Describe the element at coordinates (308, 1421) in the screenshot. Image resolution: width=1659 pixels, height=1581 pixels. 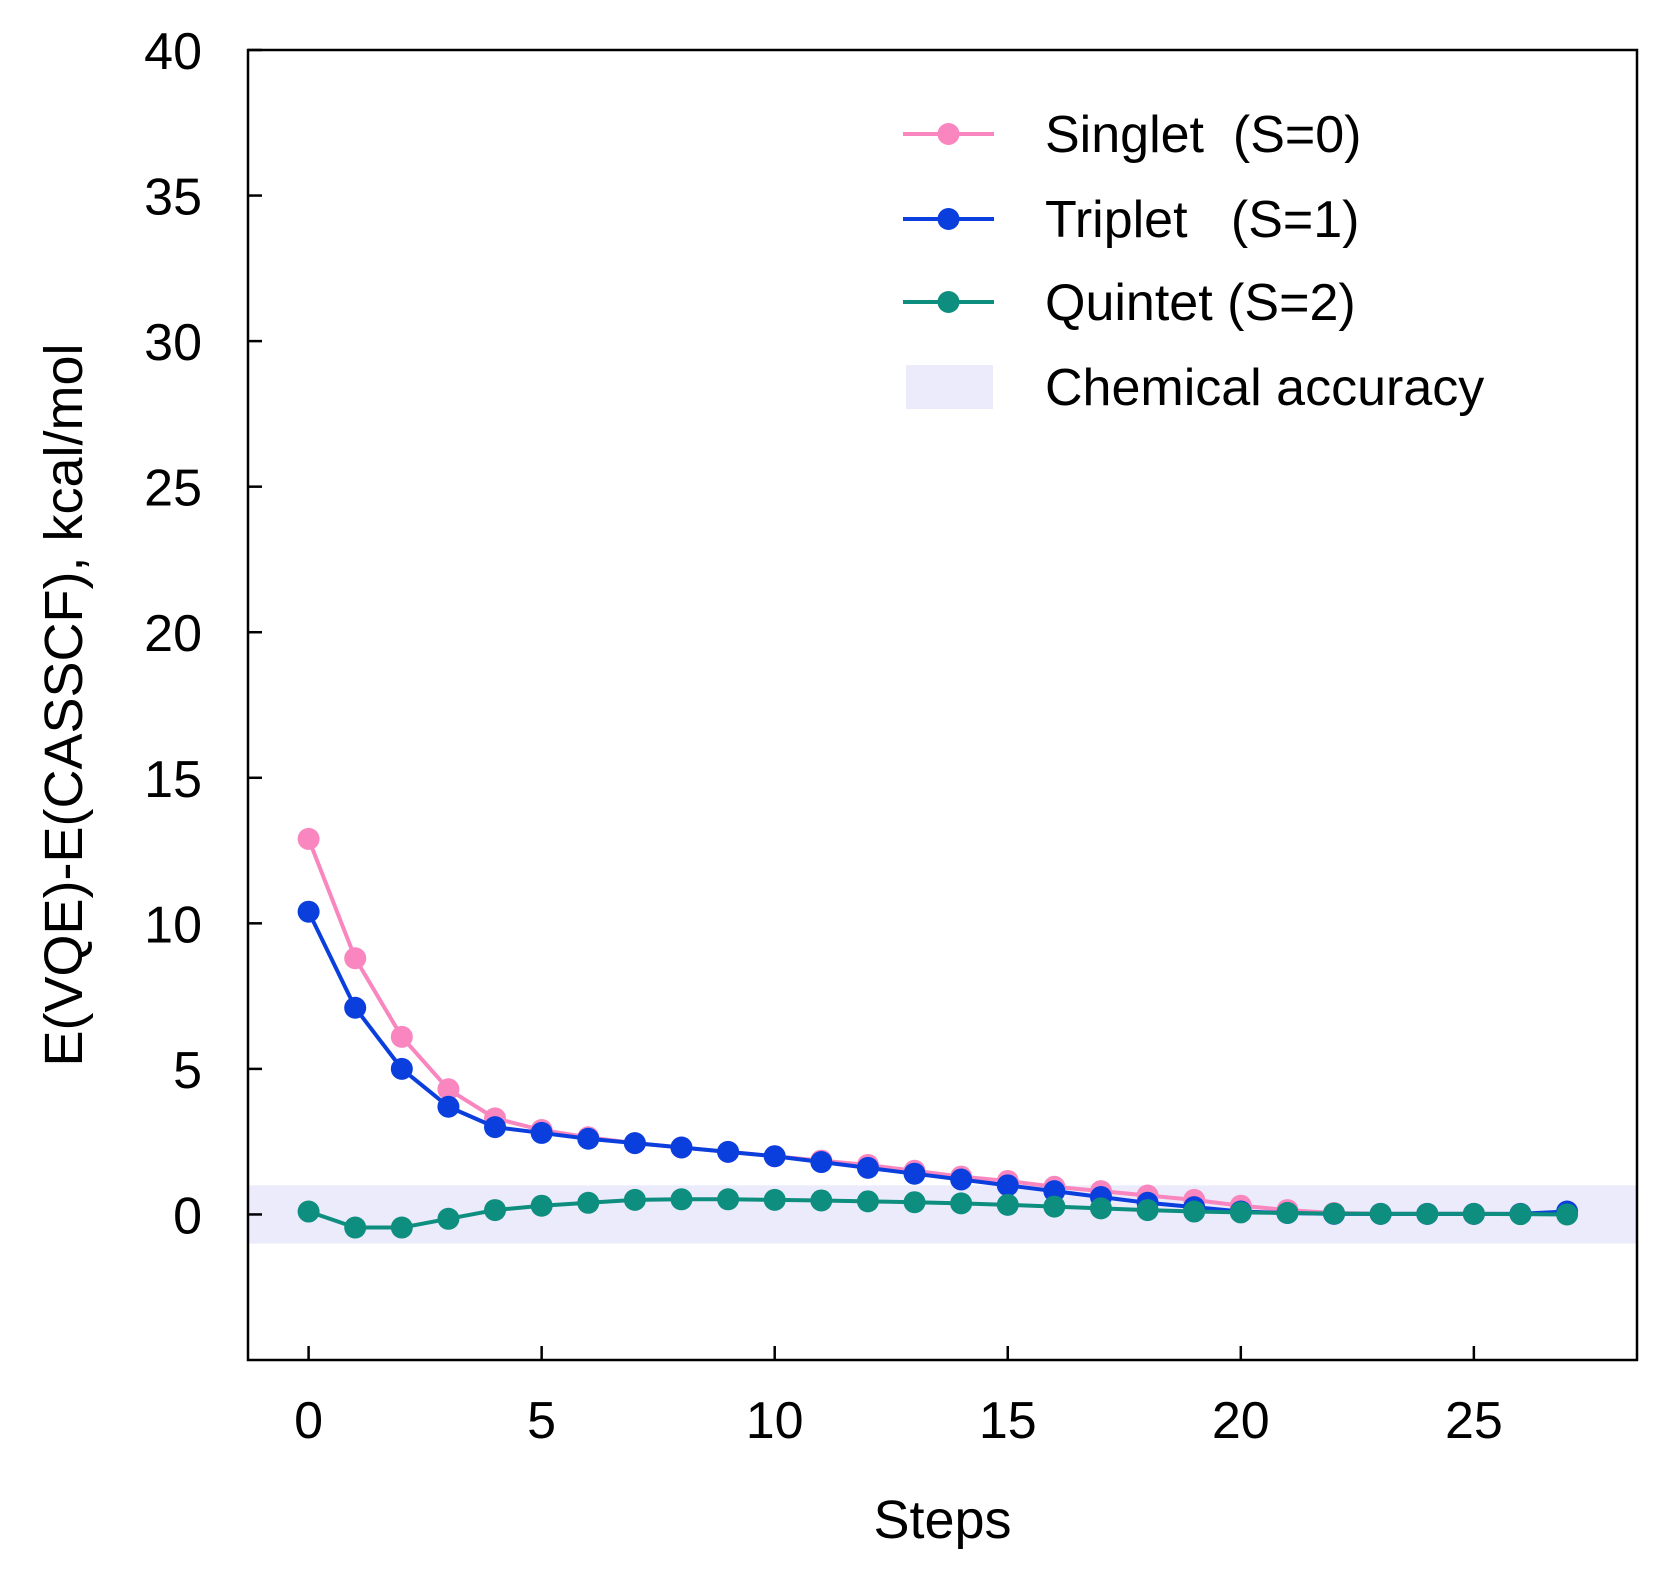
I see `x-tick-label: 0` at that location.